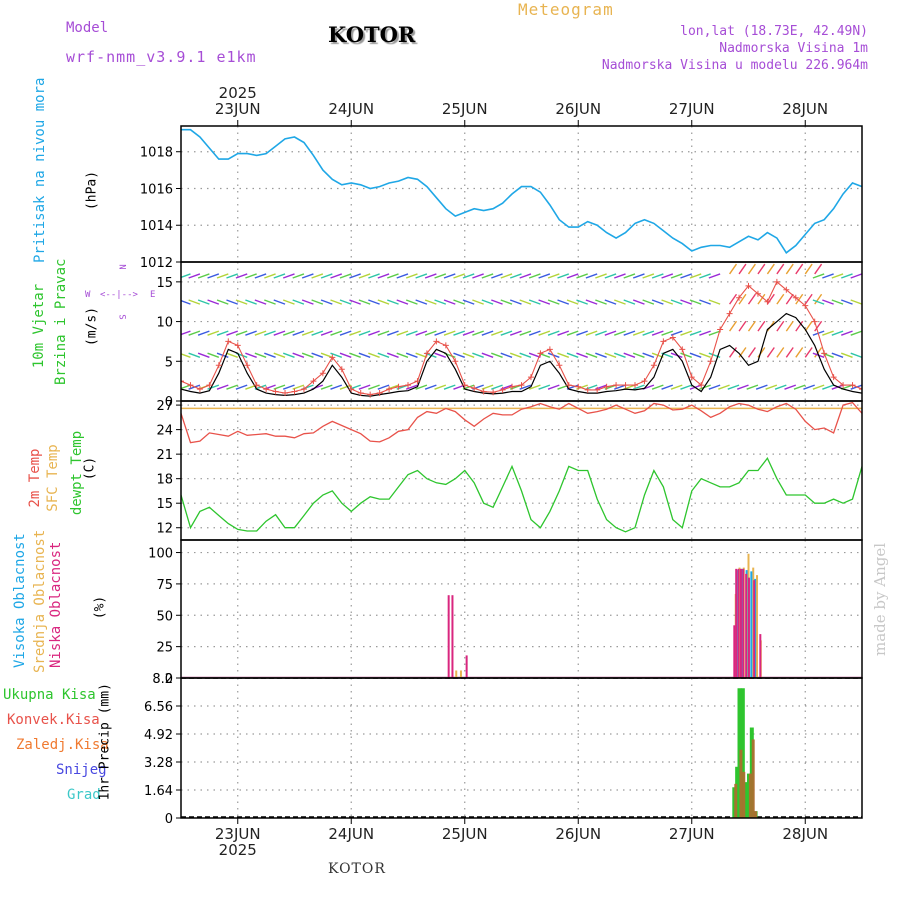 The height and width of the screenshot is (900, 900). Describe the element at coordinates (158, 763) in the screenshot. I see `y-tick-label: 3.28` at that location.